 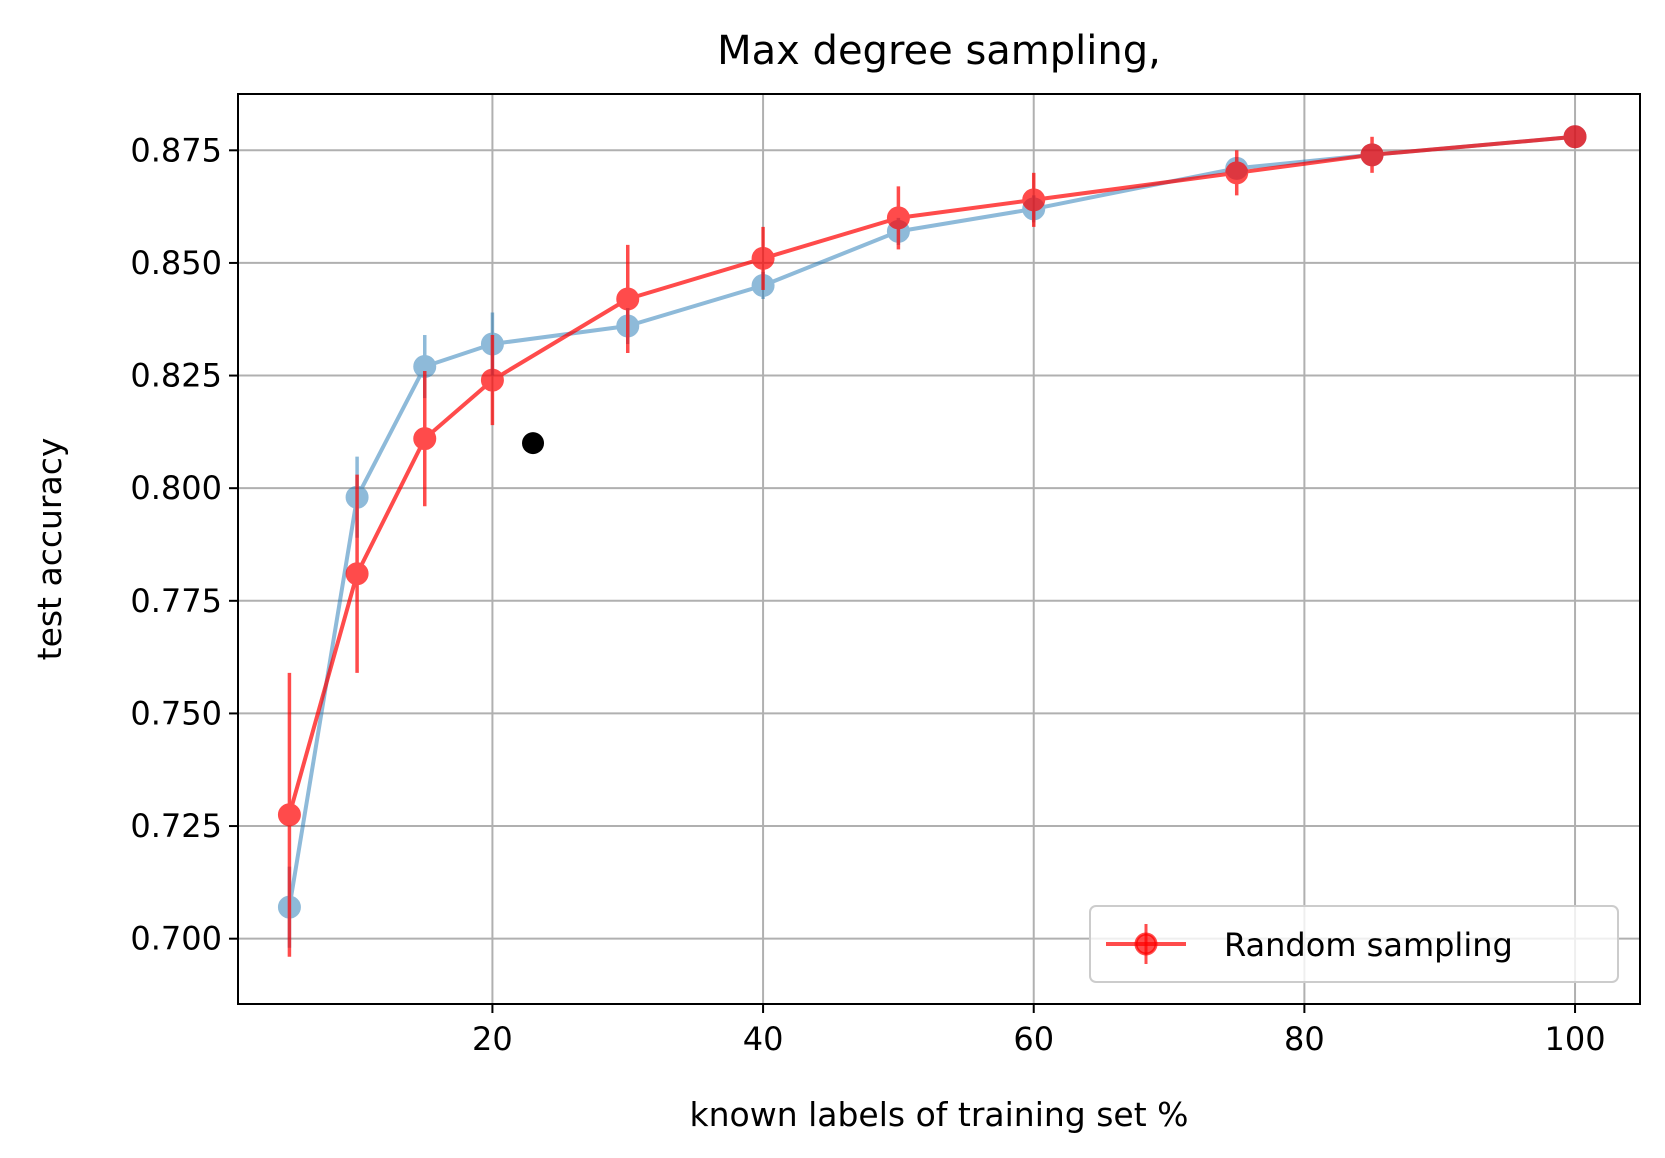 What do you see at coordinates (939, 51) in the screenshot?
I see `chart-title: Max degree sampling,` at bounding box center [939, 51].